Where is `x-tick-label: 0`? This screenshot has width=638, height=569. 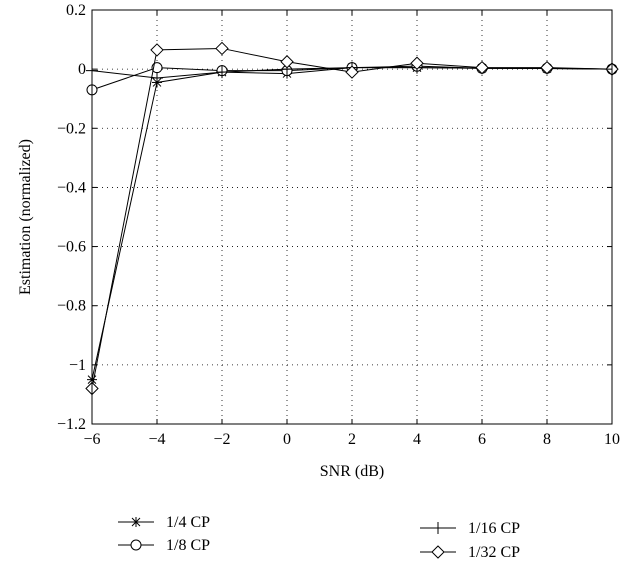
x-tick-label: 0 is located at coordinates (287, 439).